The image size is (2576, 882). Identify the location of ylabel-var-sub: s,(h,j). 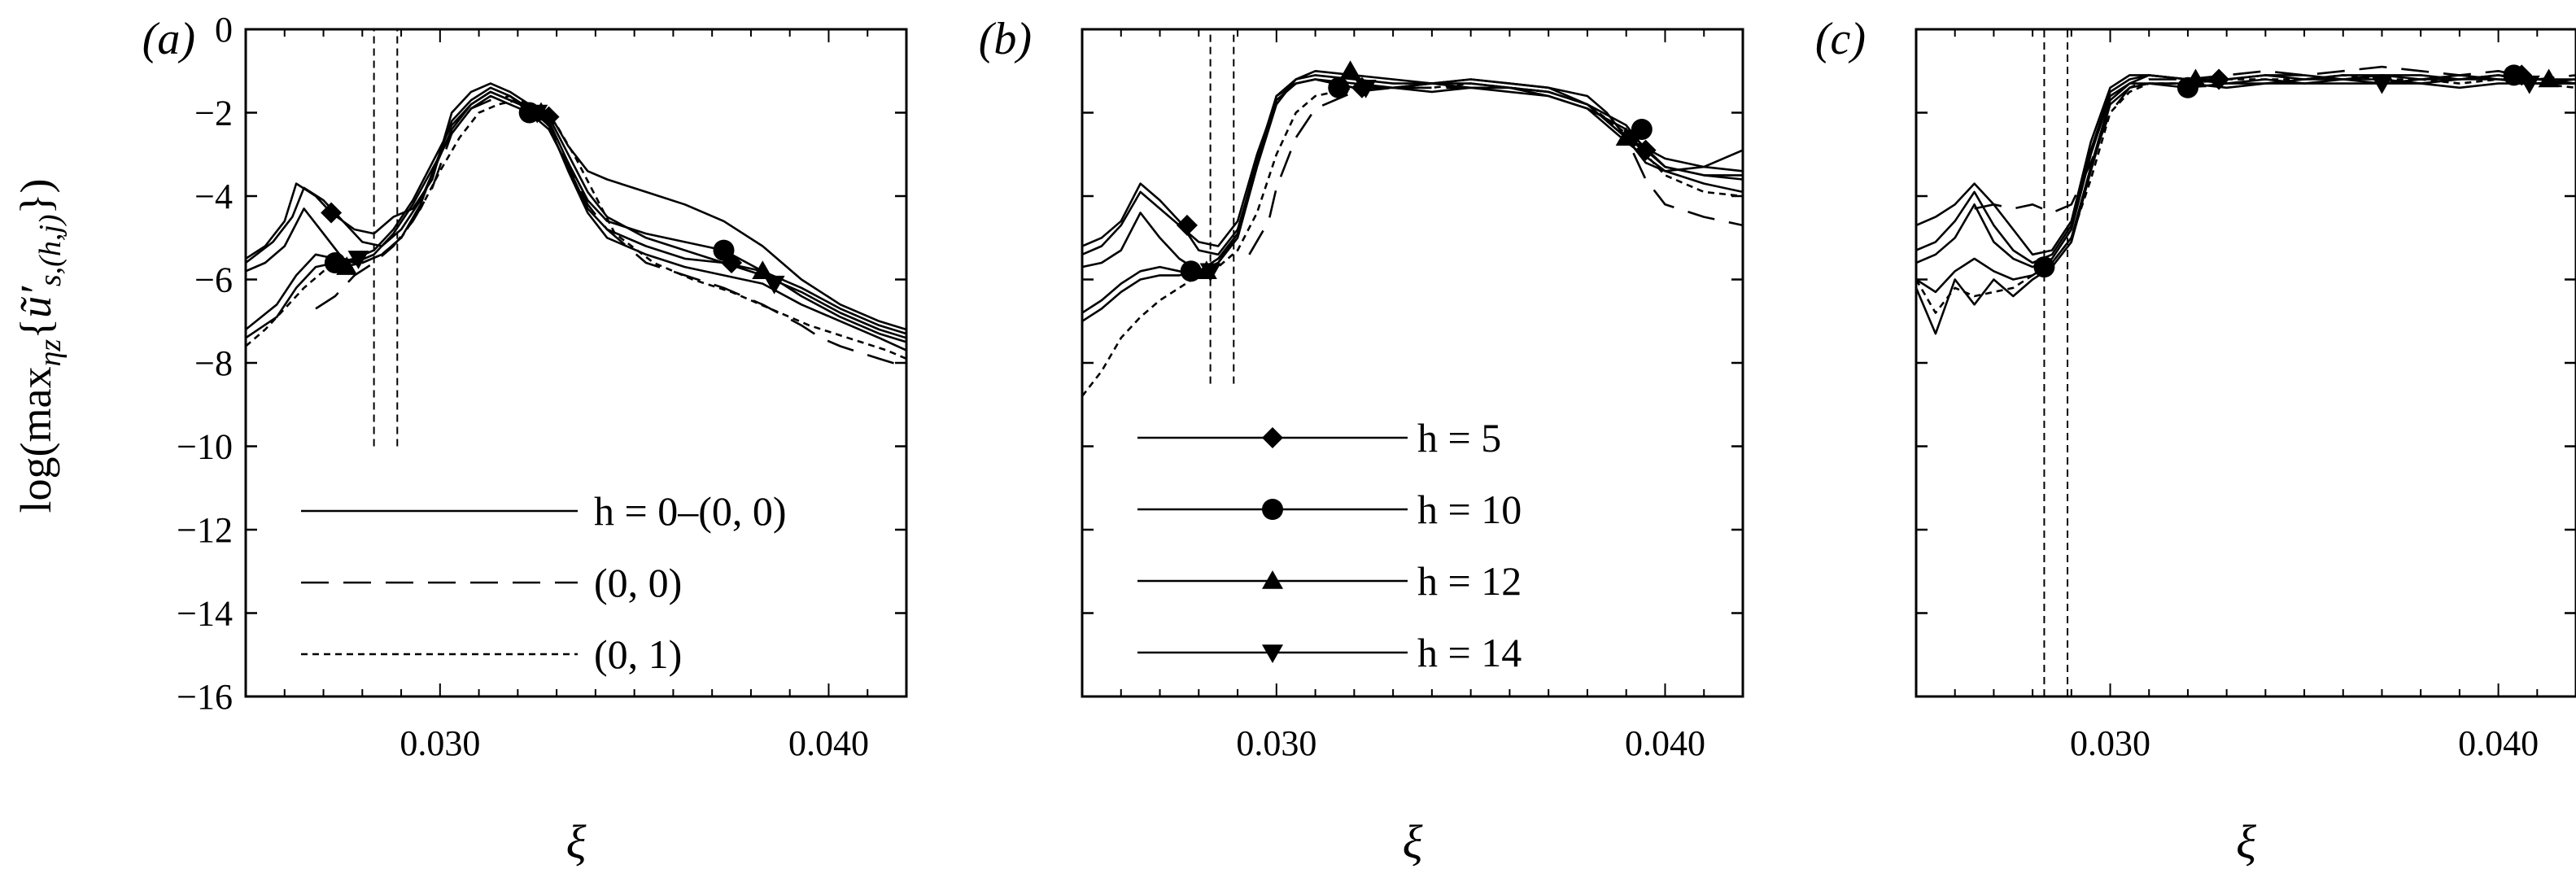
(50, 250).